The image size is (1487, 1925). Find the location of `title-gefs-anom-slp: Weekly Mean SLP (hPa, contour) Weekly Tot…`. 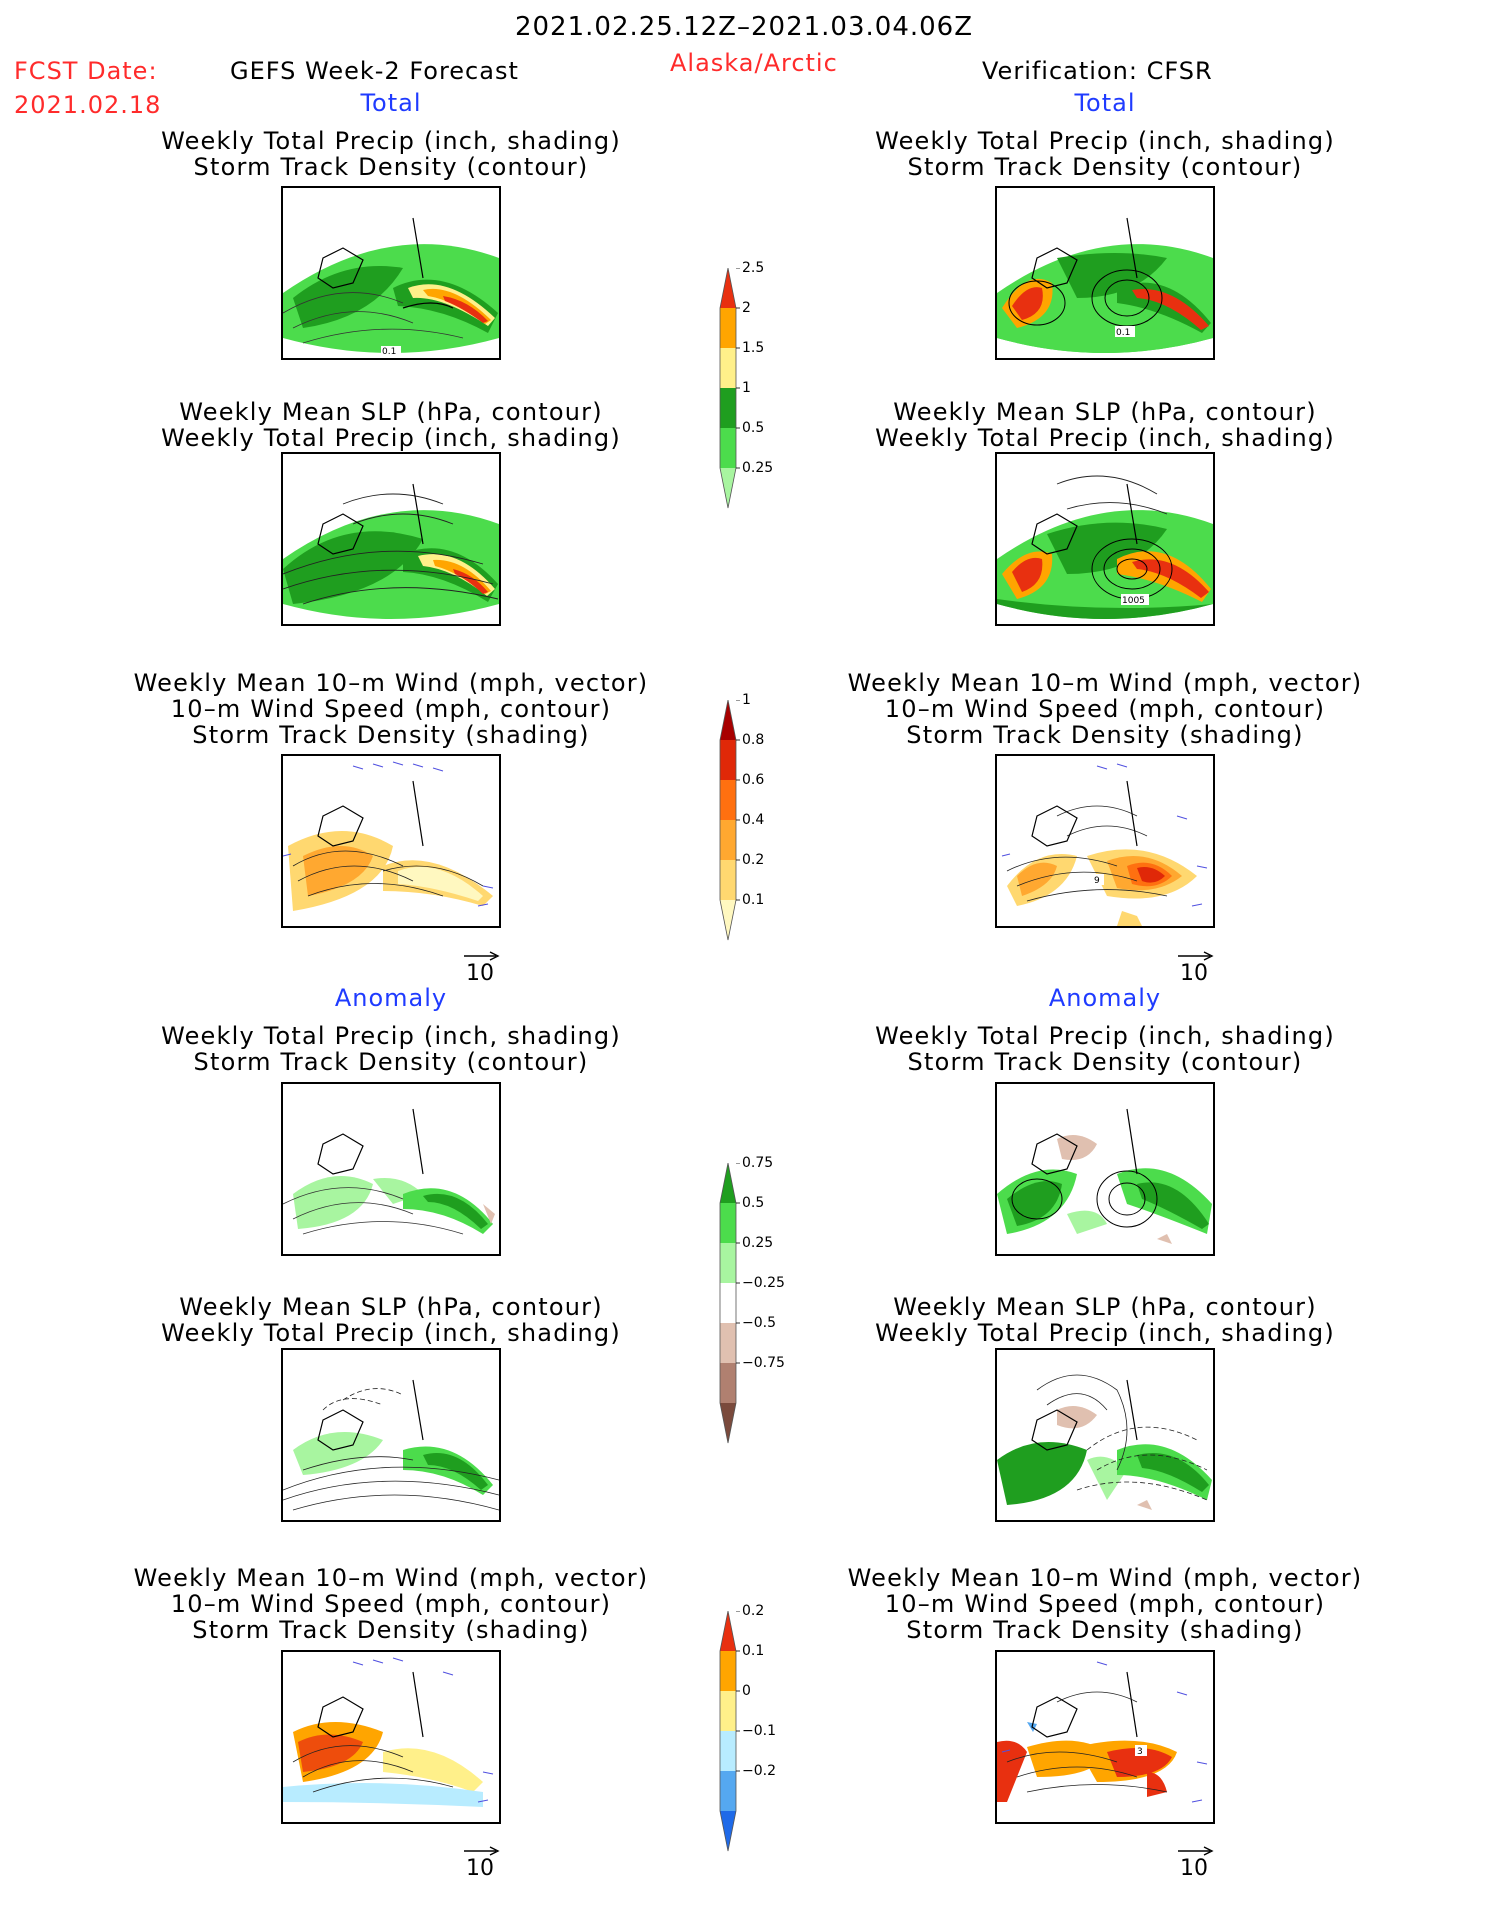

title-gefs-anom-slp: Weekly Mean SLP (hPa, contour) Weekly Tot… is located at coordinates (391, 1320).